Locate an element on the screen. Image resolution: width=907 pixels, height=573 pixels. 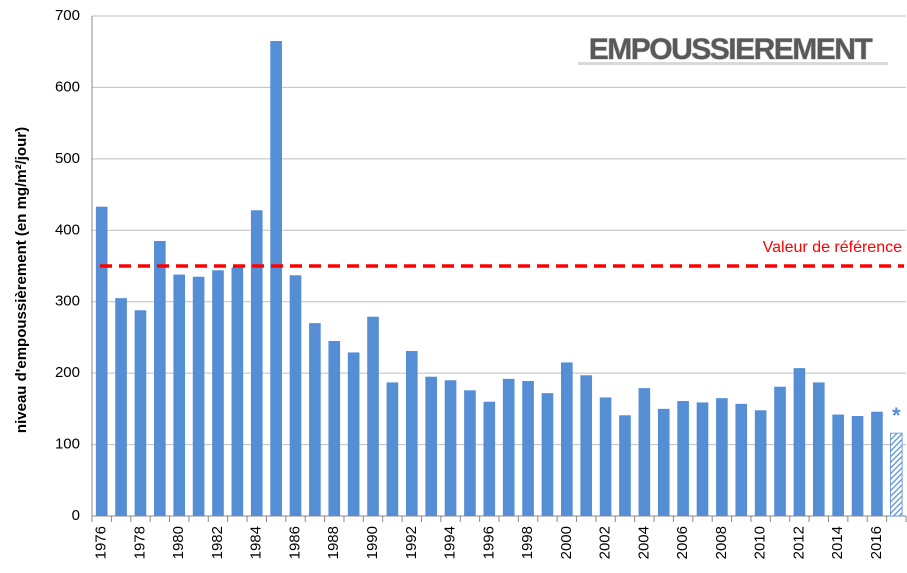
x-tick-label: 2010 is located at coordinates (760, 542).